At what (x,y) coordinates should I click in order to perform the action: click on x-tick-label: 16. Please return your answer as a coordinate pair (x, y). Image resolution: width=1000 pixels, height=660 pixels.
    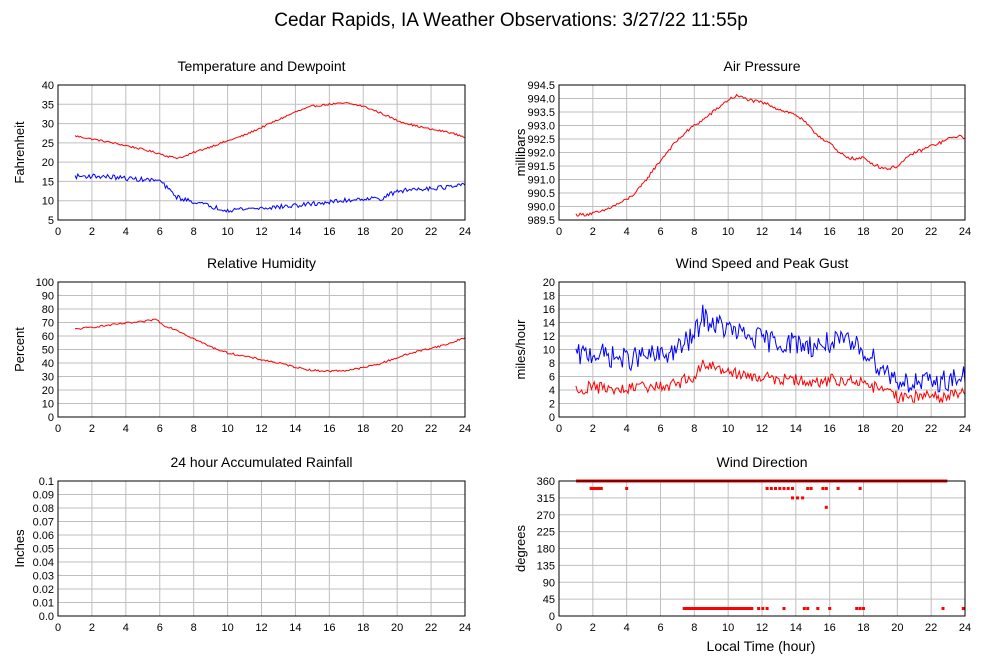
    Looking at the image, I should click on (830, 628).